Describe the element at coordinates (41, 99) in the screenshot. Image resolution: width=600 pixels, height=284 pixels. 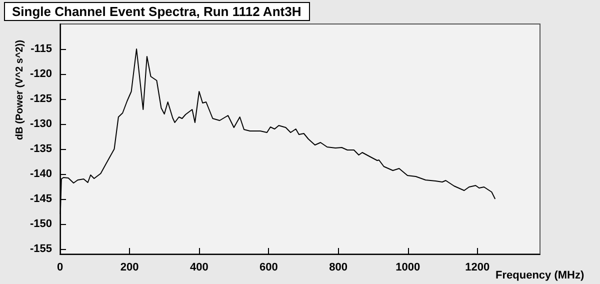
I see `y-tick-label: -125` at that location.